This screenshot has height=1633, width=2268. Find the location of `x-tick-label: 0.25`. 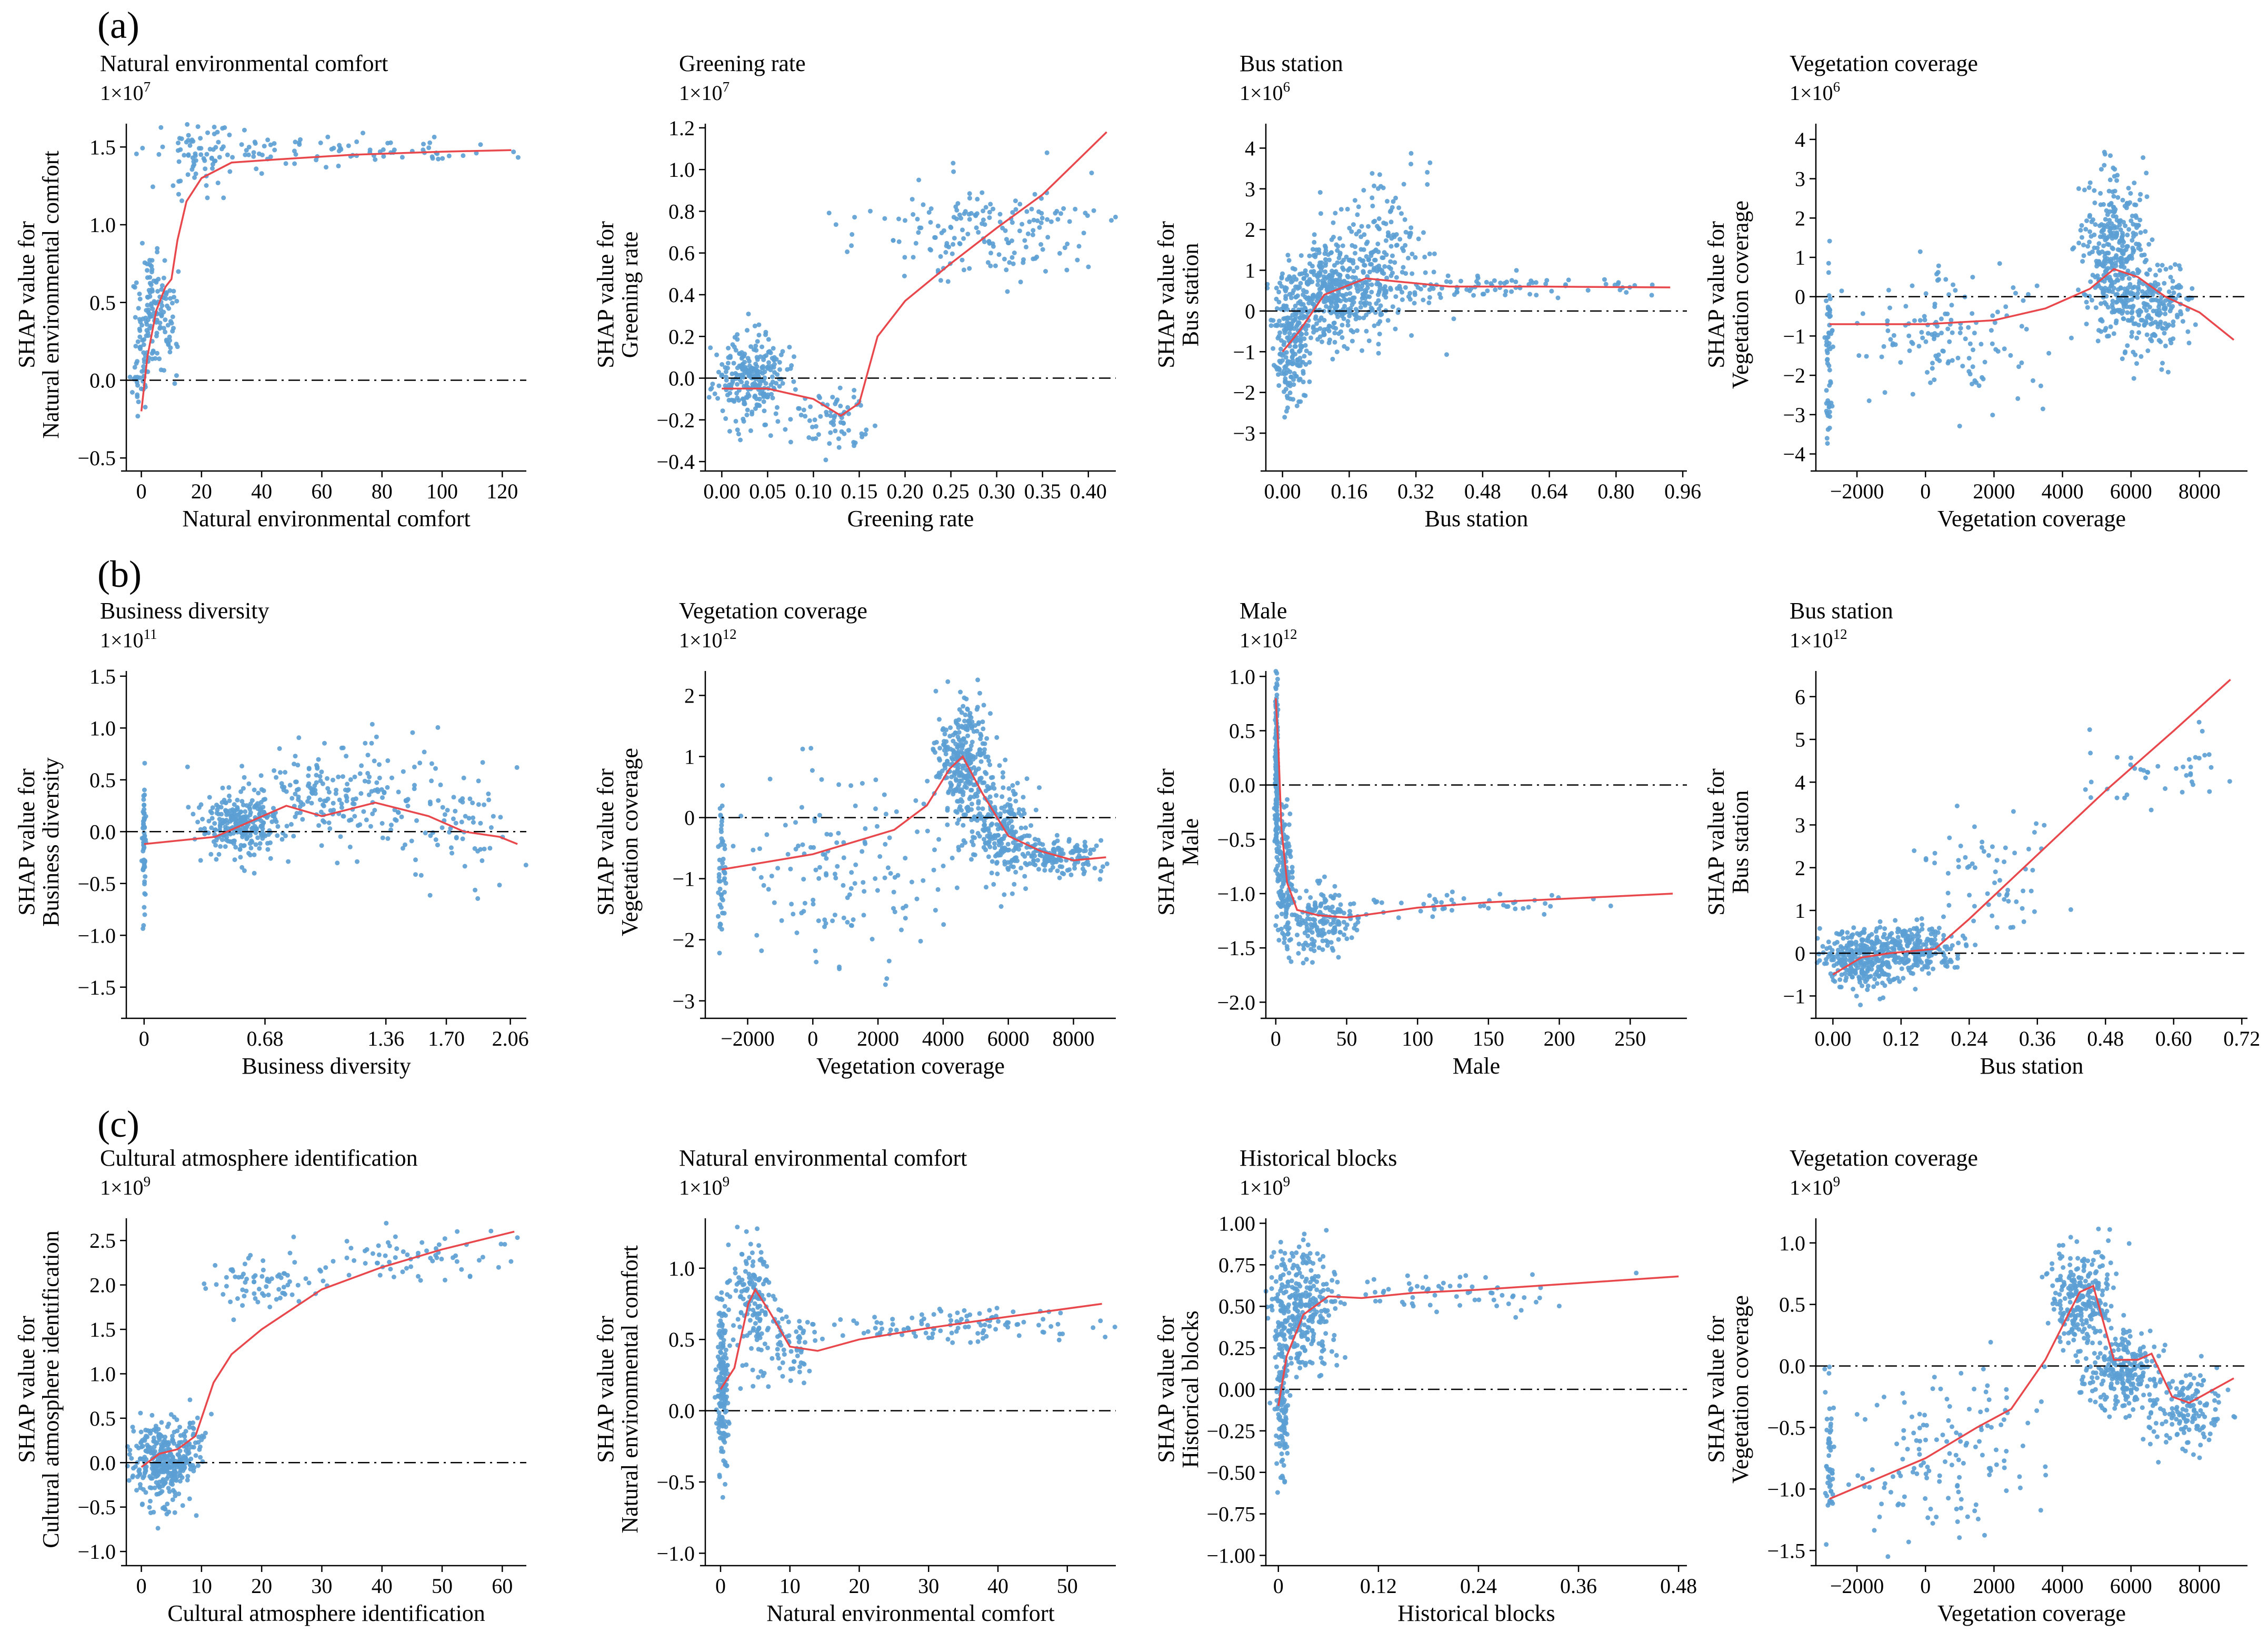

x-tick-label: 0.25 is located at coordinates (951, 491).